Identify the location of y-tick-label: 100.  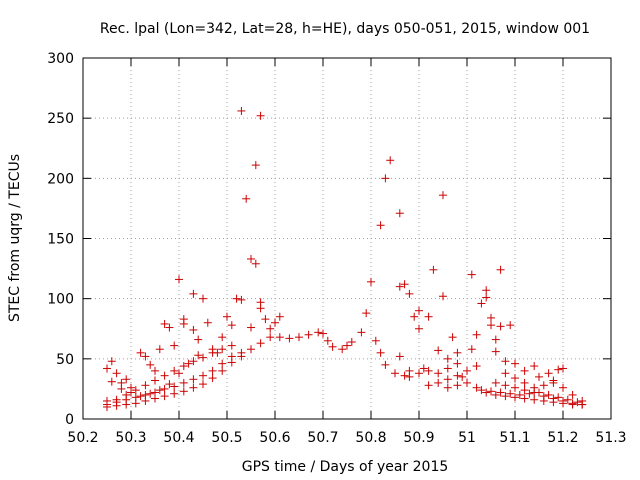
(60, 300).